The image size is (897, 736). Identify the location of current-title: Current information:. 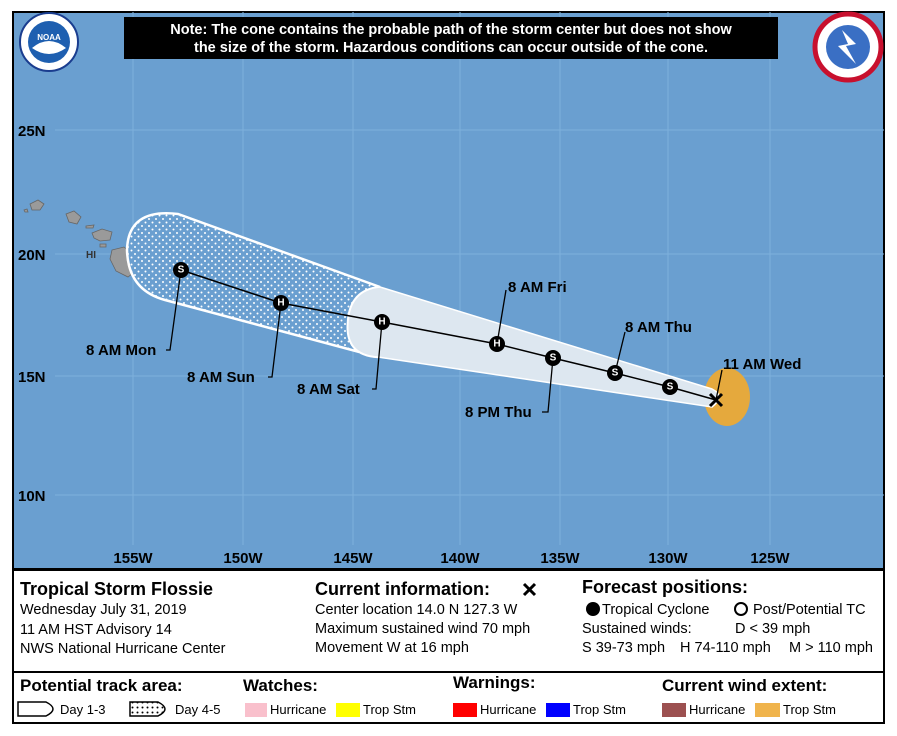
(402, 589).